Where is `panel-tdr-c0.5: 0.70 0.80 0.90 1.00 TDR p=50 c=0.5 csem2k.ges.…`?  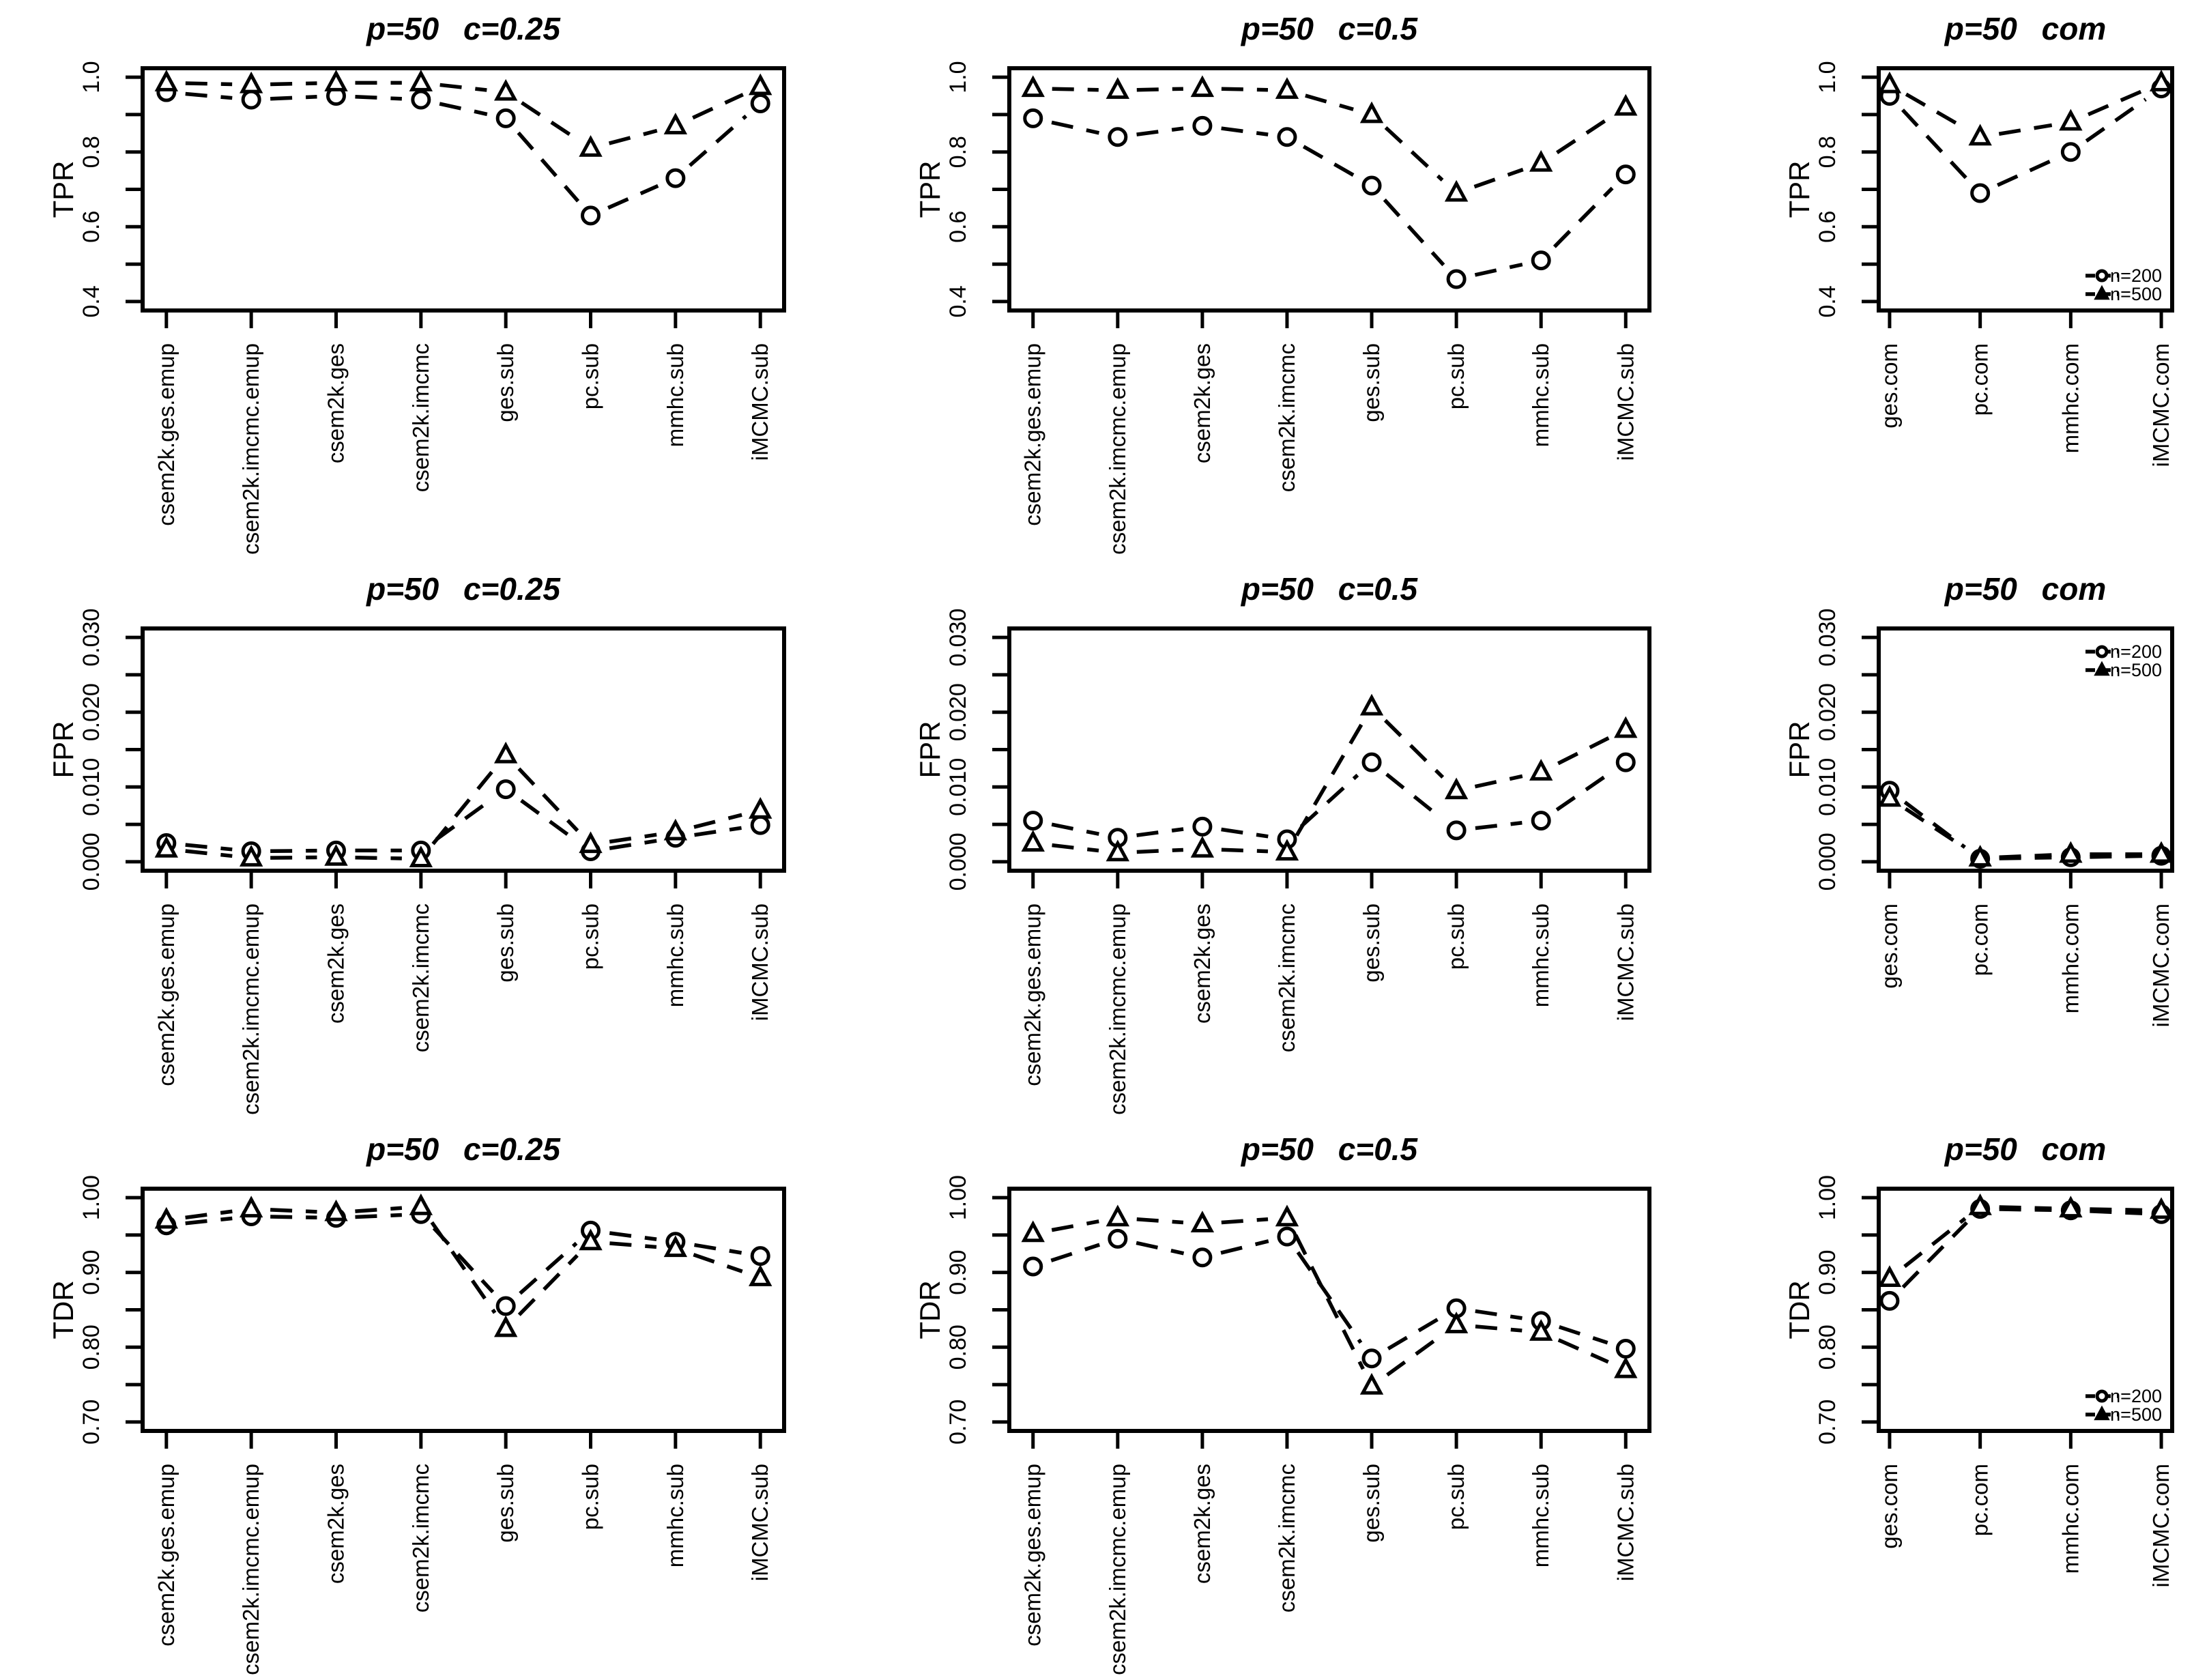
panel-tdr-c0.5: 0.70 0.80 0.90 1.00 TDR p=50 c=0.5 csem2k.ges.… is located at coordinates (1282, 1403).